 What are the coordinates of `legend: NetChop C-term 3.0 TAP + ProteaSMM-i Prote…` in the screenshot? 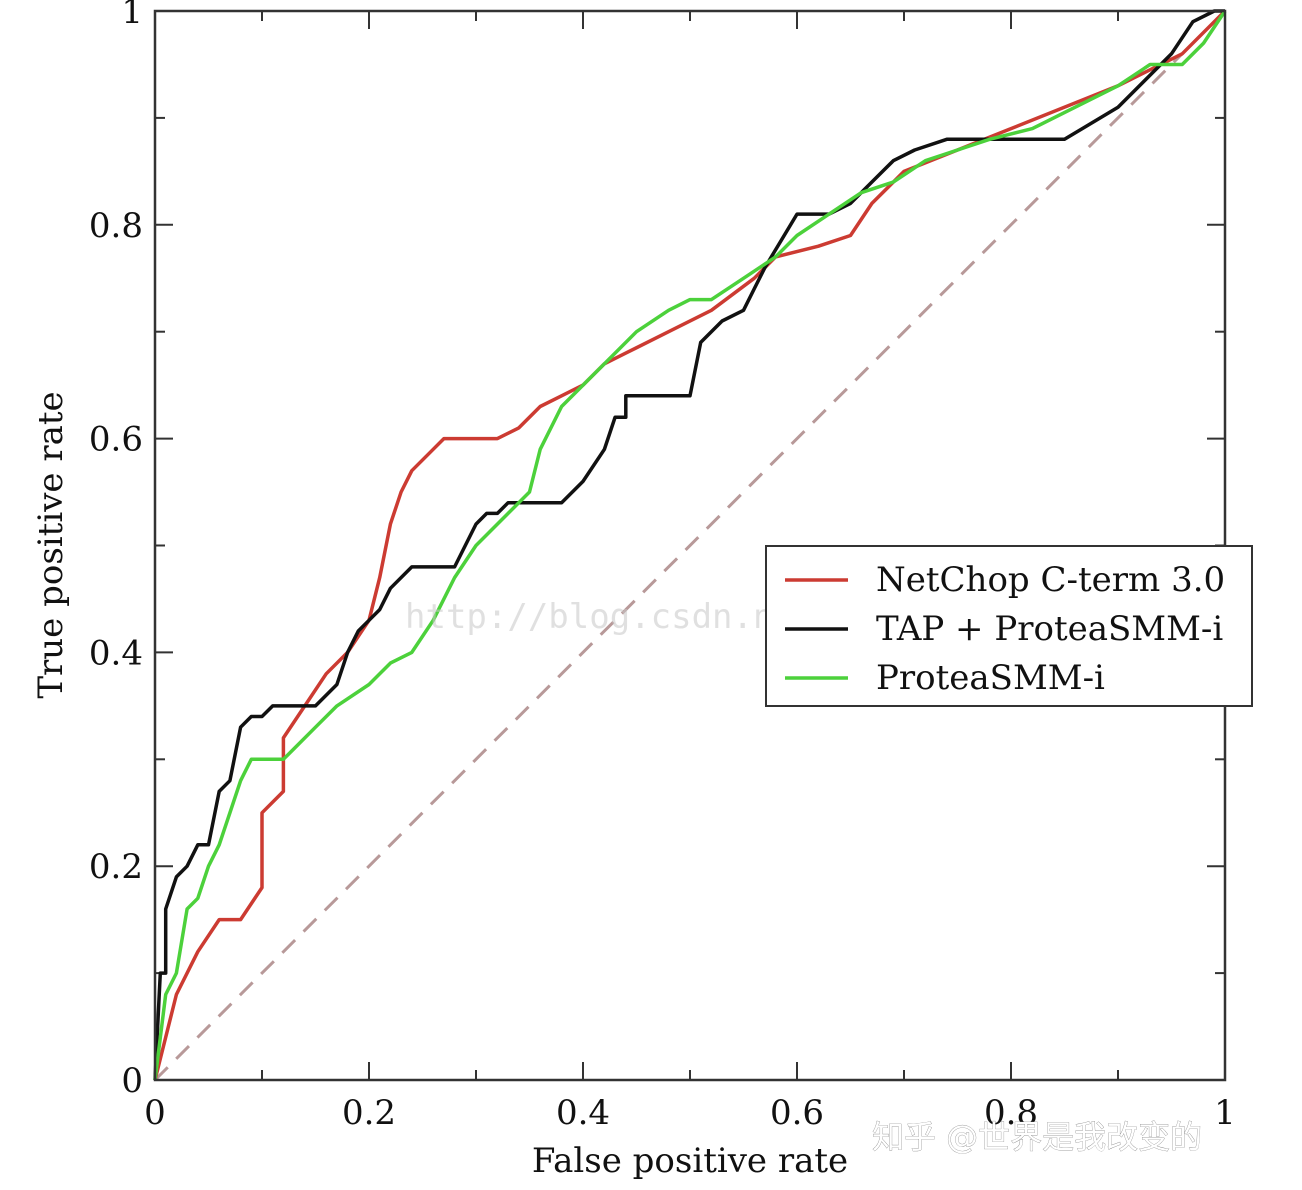 It's located at (1009, 626).